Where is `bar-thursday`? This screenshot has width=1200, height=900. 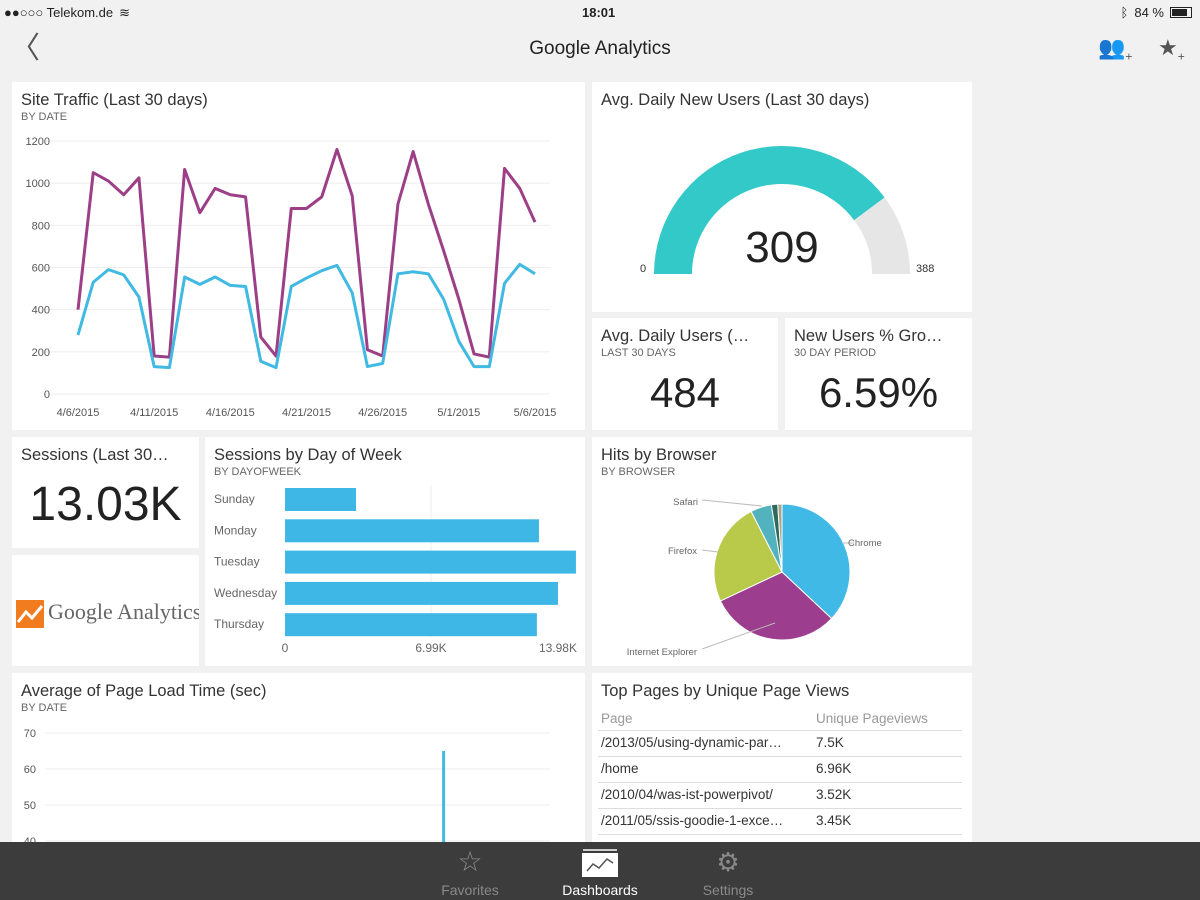
bar-thursday is located at coordinates (411, 625).